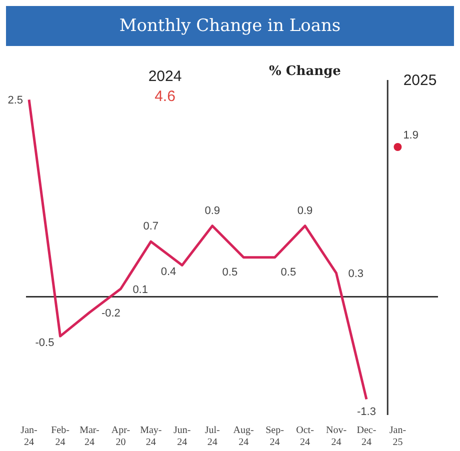 The width and height of the screenshot is (460, 451). What do you see at coordinates (230, 26) in the screenshot?
I see `chart-title: Monthly Change in Loans` at bounding box center [230, 26].